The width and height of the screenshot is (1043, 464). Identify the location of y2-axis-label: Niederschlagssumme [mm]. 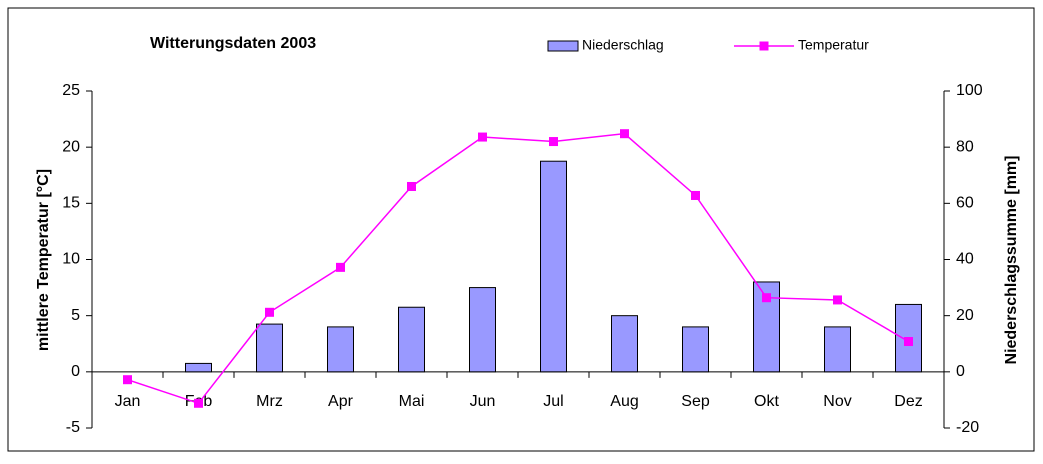
(1011, 260).